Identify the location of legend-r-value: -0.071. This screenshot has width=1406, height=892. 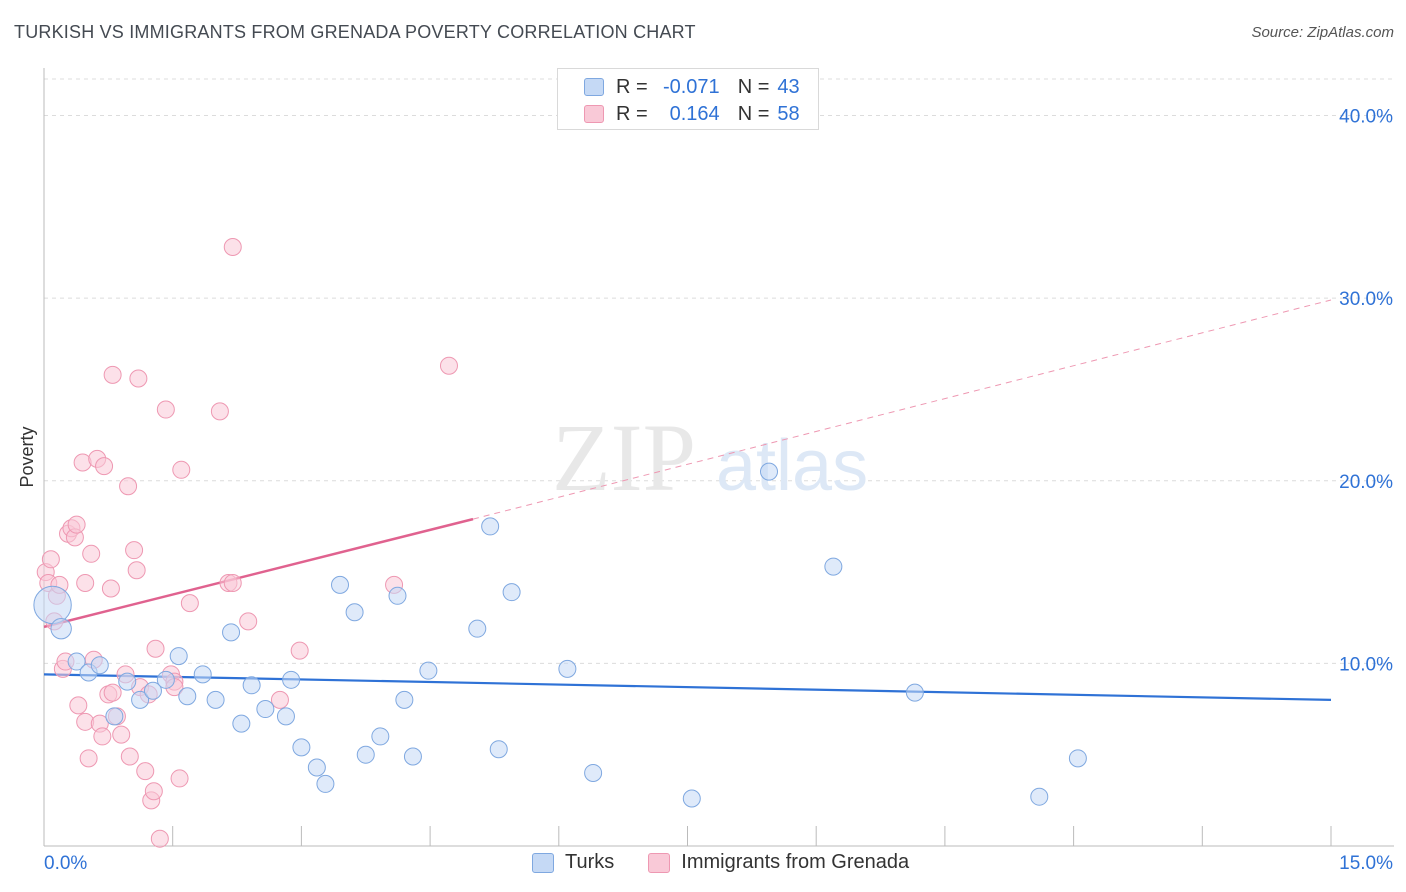
(691, 86).